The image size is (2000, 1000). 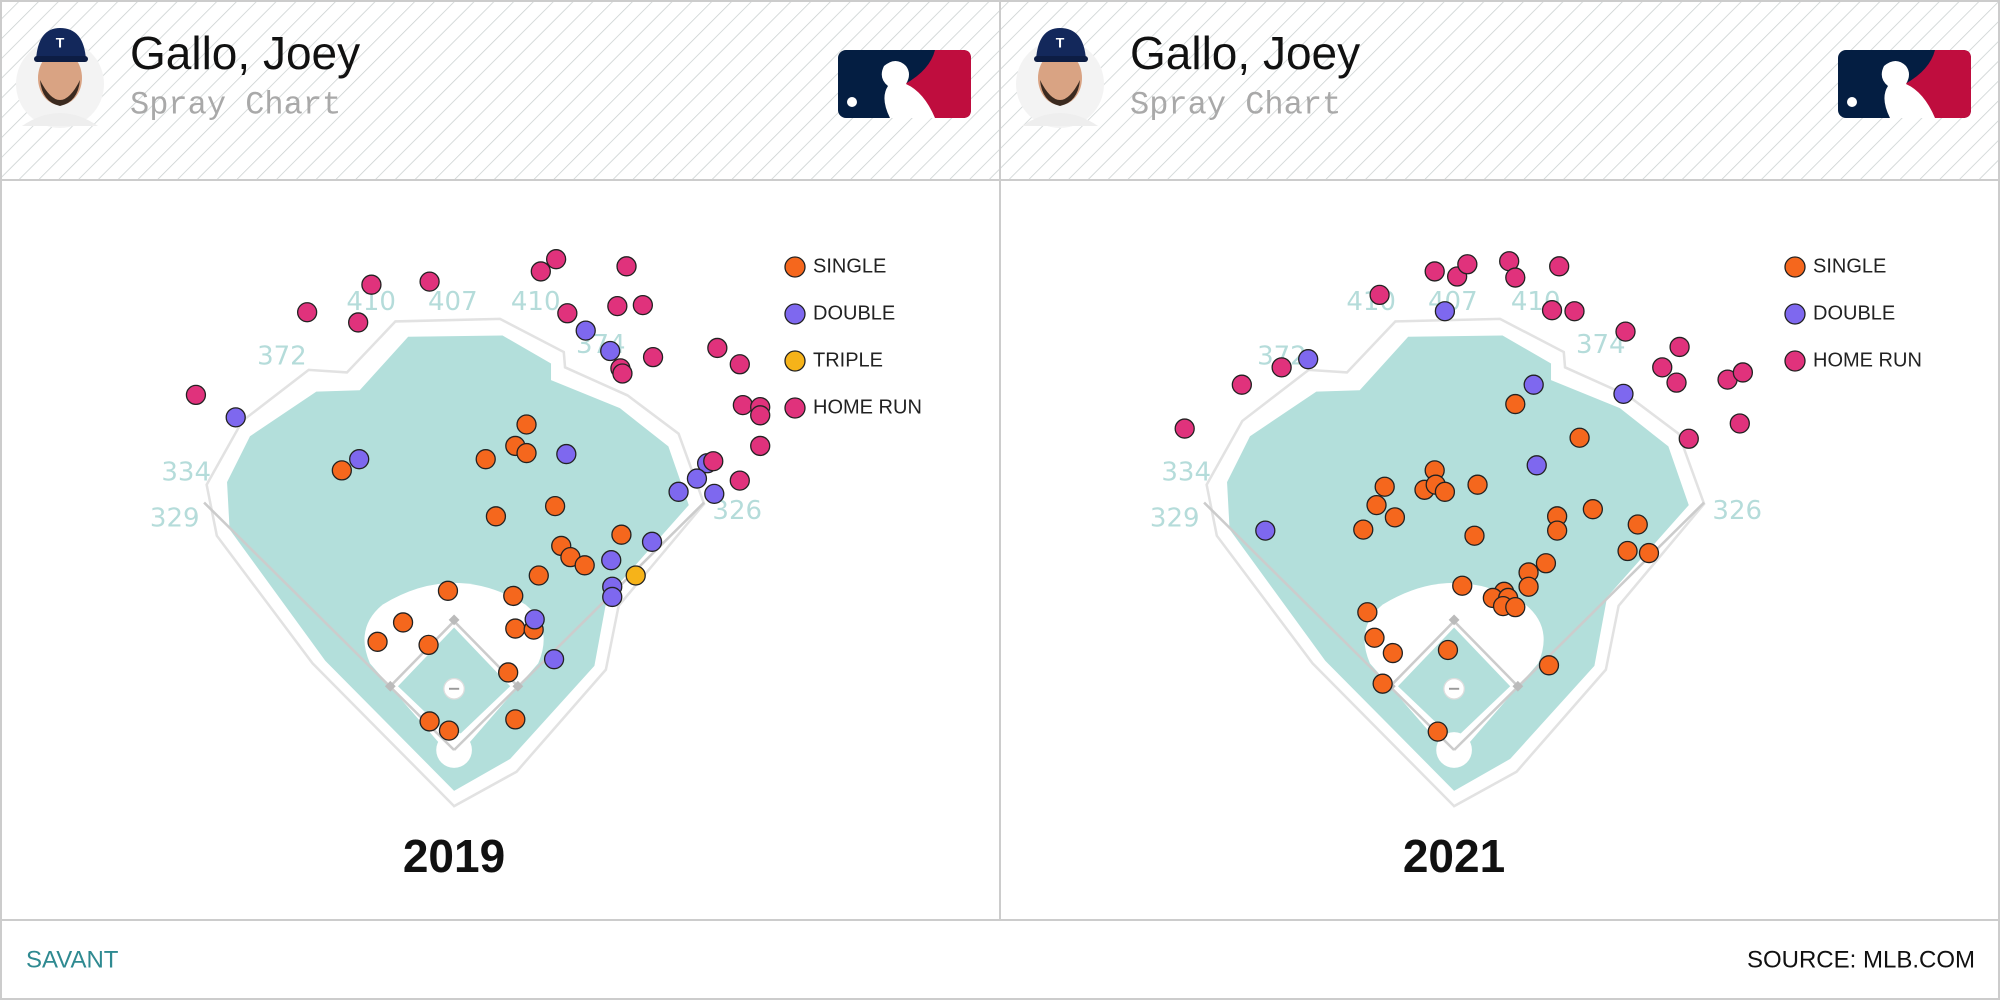 I want to click on chart-title: 2021, so click(x=1454, y=856).